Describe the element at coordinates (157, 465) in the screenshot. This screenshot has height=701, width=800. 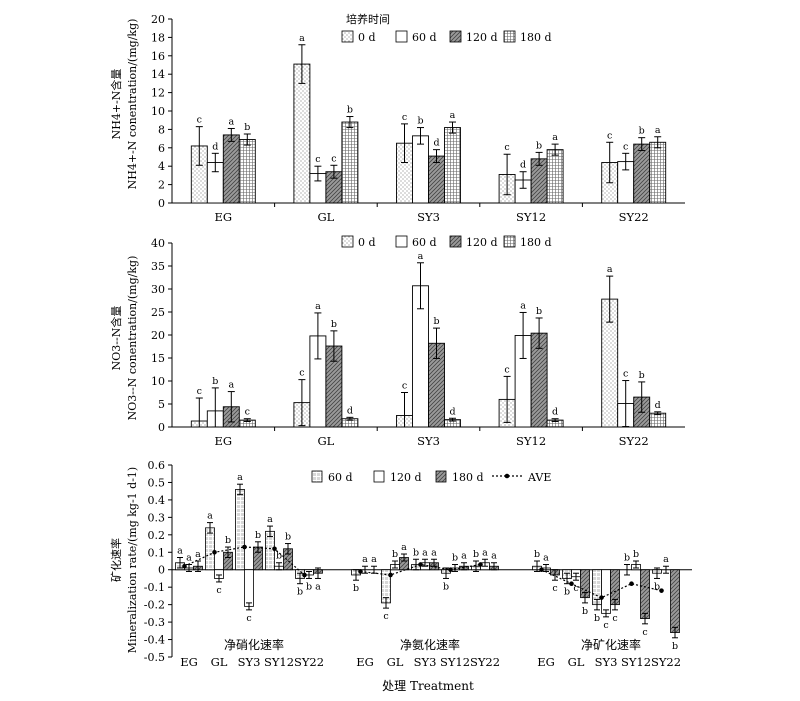
I see `y-tick-label: 0.6` at that location.